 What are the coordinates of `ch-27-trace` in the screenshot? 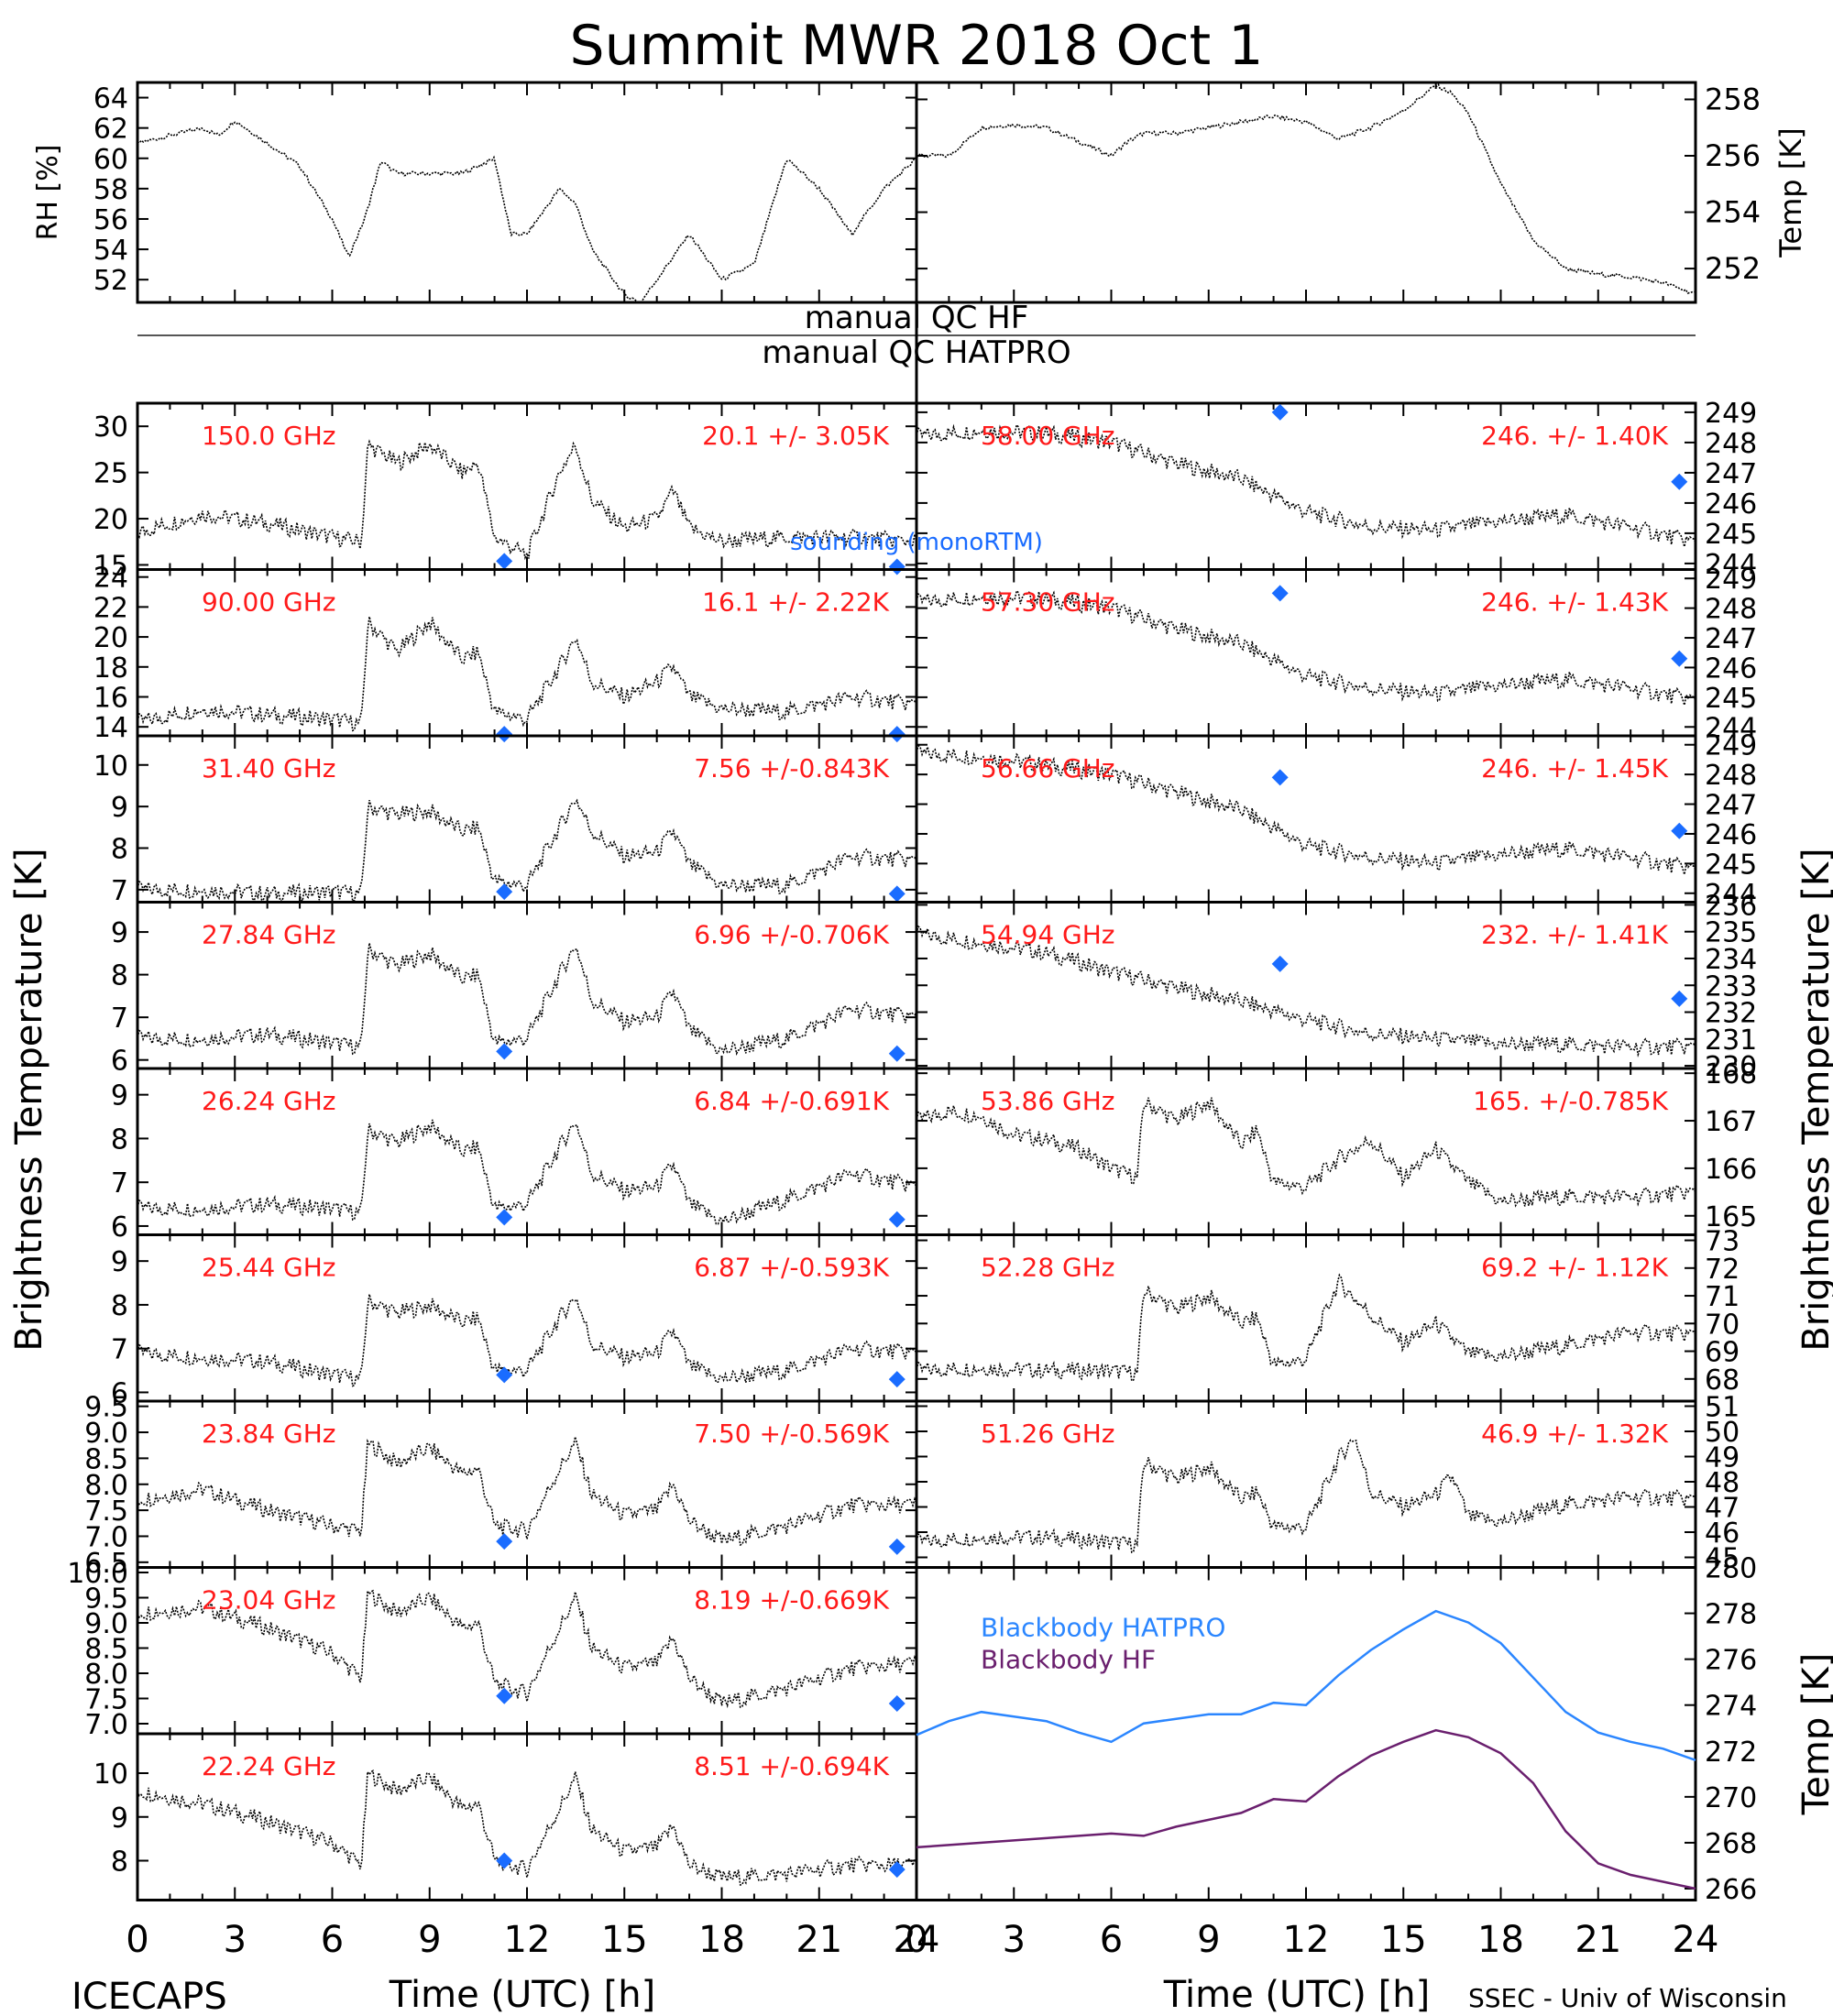 It's located at (527, 999).